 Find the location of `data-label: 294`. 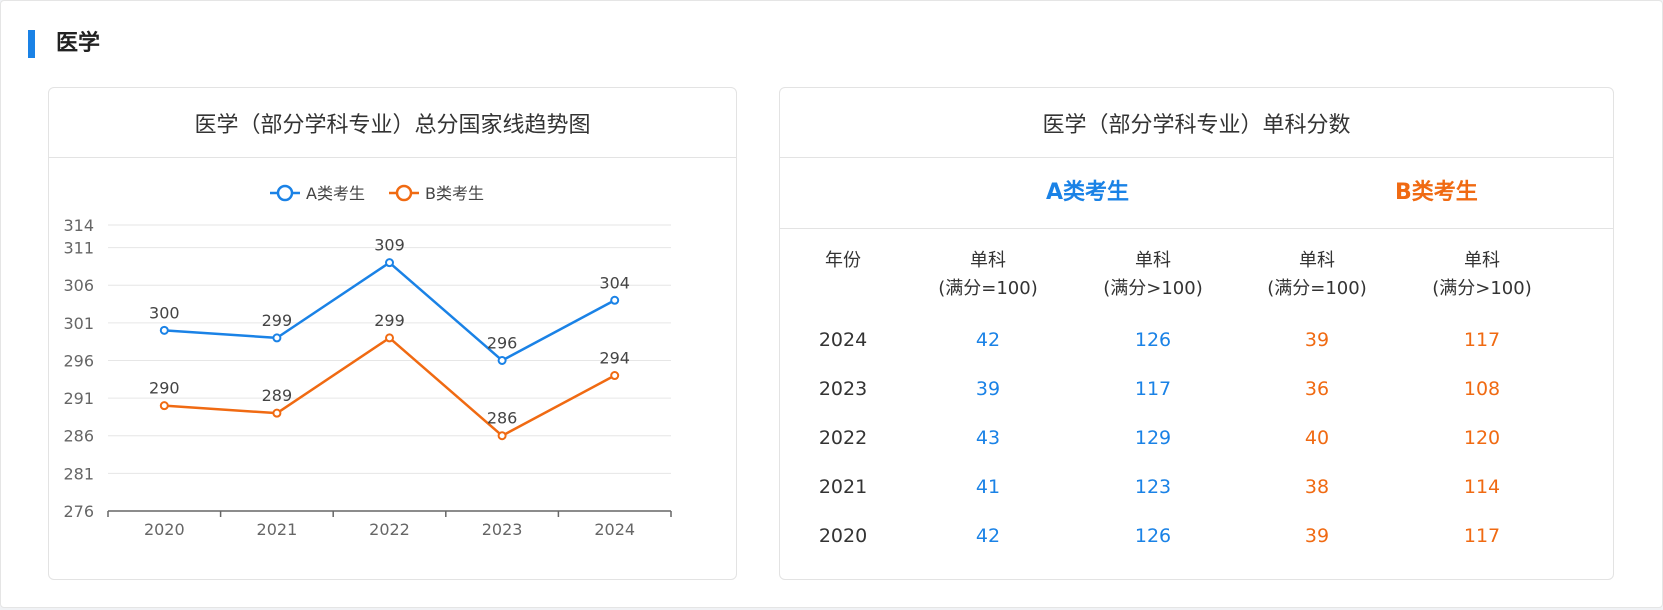

data-label: 294 is located at coordinates (614, 358).